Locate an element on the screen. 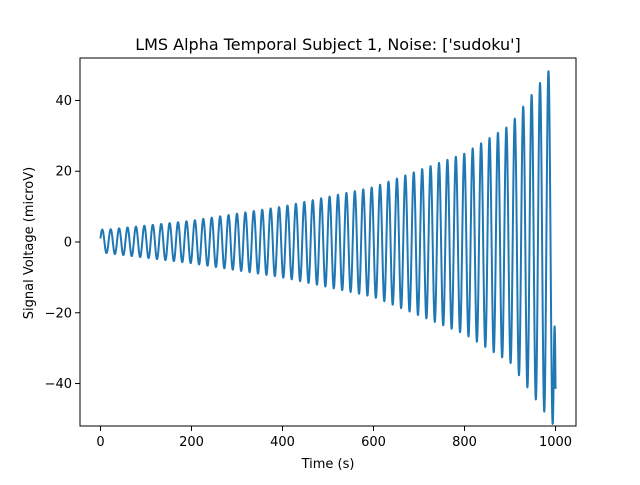  y-tick-label: 0 is located at coordinates (68, 243).